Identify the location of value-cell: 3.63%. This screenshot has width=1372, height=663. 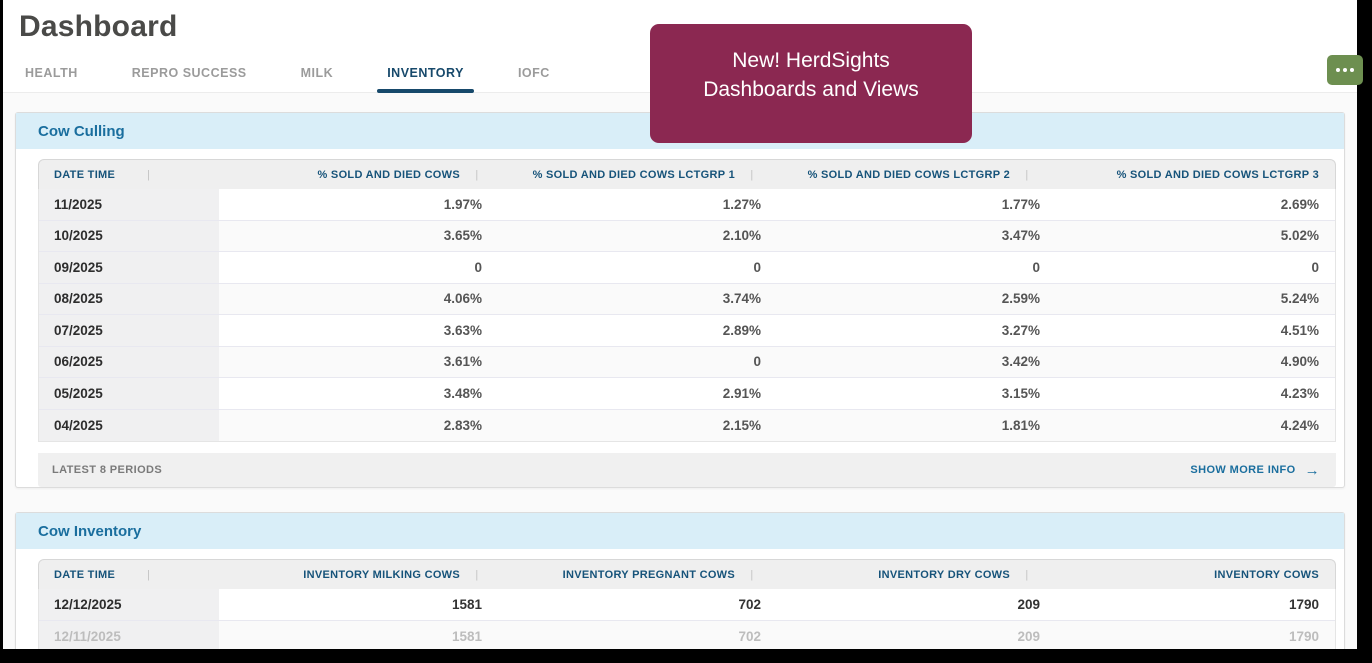
(462, 330).